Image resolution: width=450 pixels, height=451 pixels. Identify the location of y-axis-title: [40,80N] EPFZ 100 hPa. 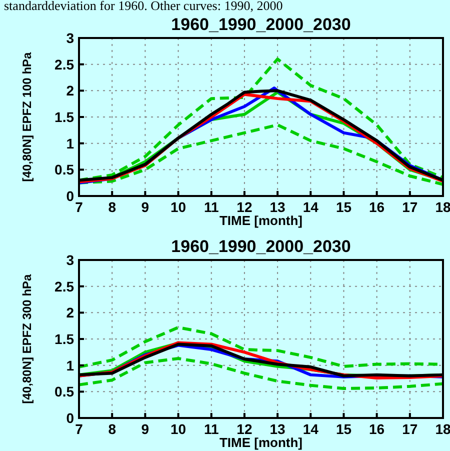
(27, 117).